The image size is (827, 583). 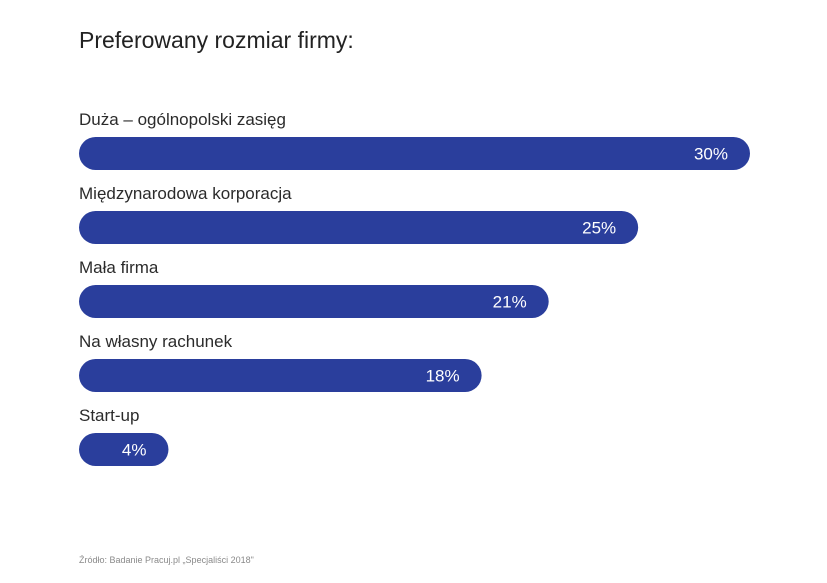 I want to click on category-label: Start-up, so click(x=109, y=415).